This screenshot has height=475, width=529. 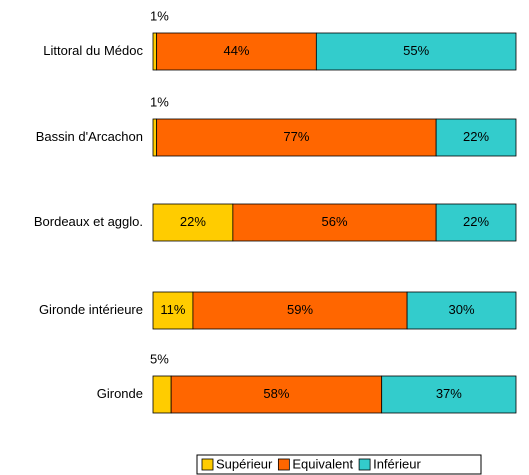 I want to click on value-label: 55%, so click(x=416, y=50).